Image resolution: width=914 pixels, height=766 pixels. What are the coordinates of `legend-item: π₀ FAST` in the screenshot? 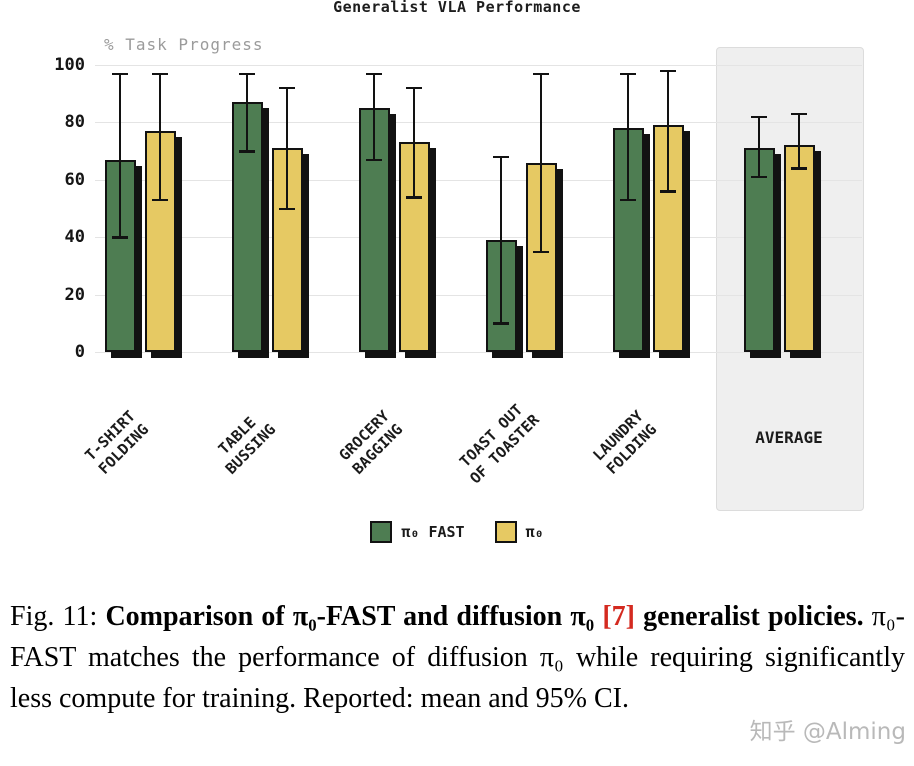 It's located at (417, 532).